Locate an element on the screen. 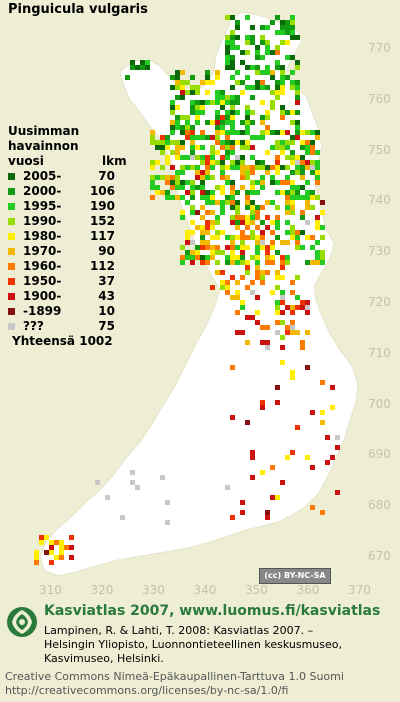 This screenshot has width=400, height=702. legend-count: 152 is located at coordinates (102, 221).